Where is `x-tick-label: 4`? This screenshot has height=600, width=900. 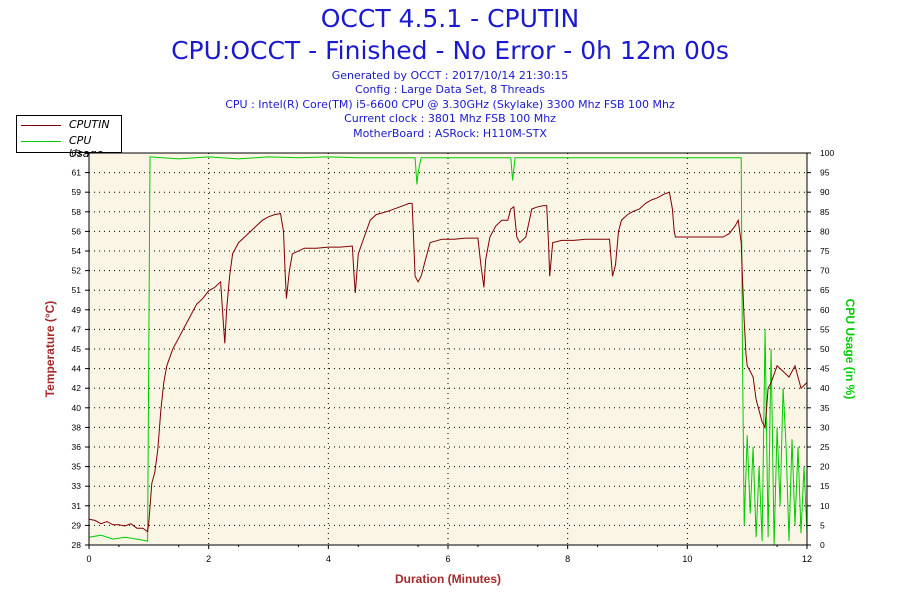 x-tick-label: 4 is located at coordinates (328, 559).